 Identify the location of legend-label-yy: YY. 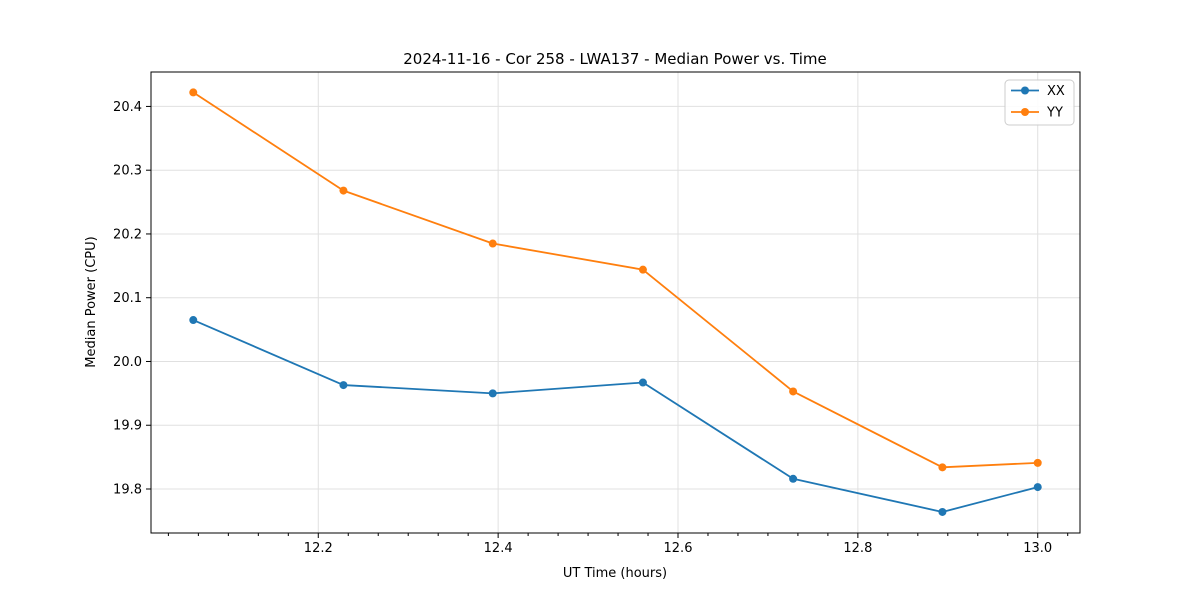
(1054, 113).